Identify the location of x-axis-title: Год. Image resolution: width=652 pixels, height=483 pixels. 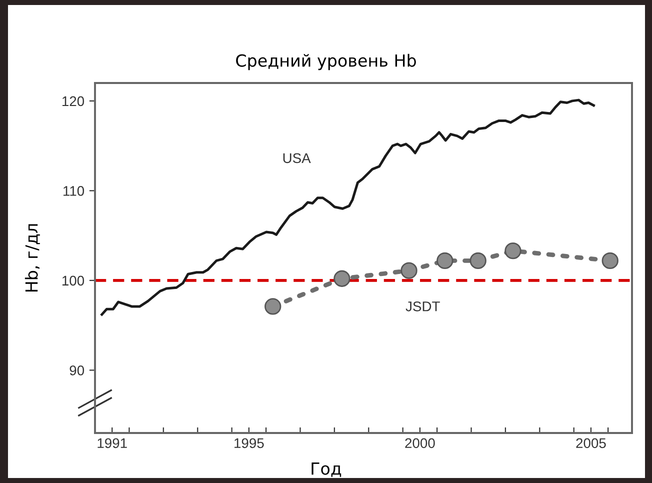
(327, 469).